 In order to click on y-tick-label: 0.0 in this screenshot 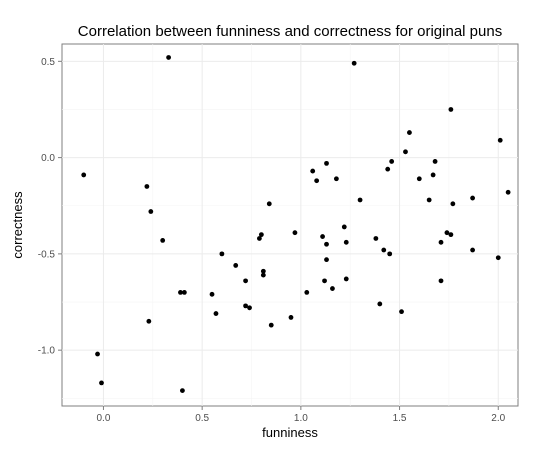, I will do `click(48, 158)`.